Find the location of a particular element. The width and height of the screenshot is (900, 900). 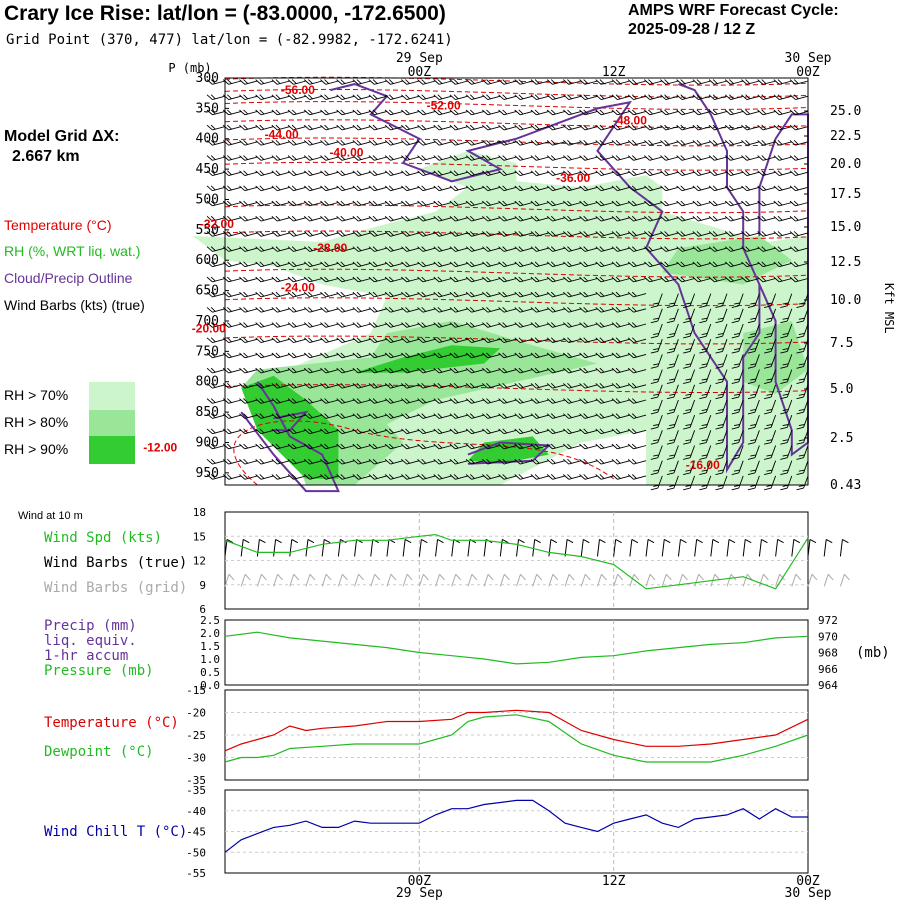

temperature-contour-label: -16.00 is located at coordinates (703, 465).